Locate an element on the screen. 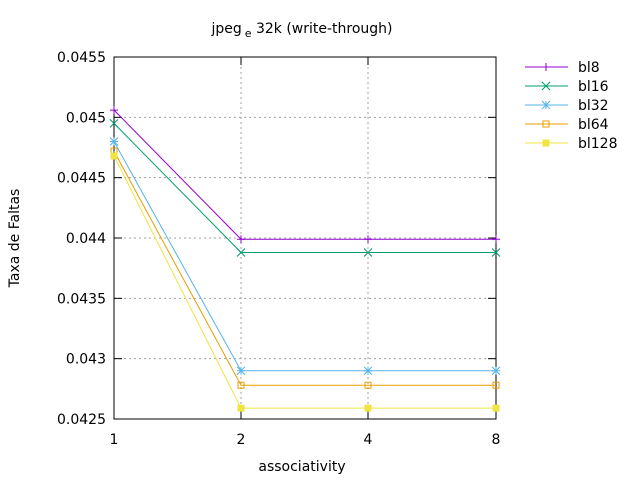 This screenshot has width=640, height=480. chart-title-rest: 32k (write-through) is located at coordinates (322, 29).